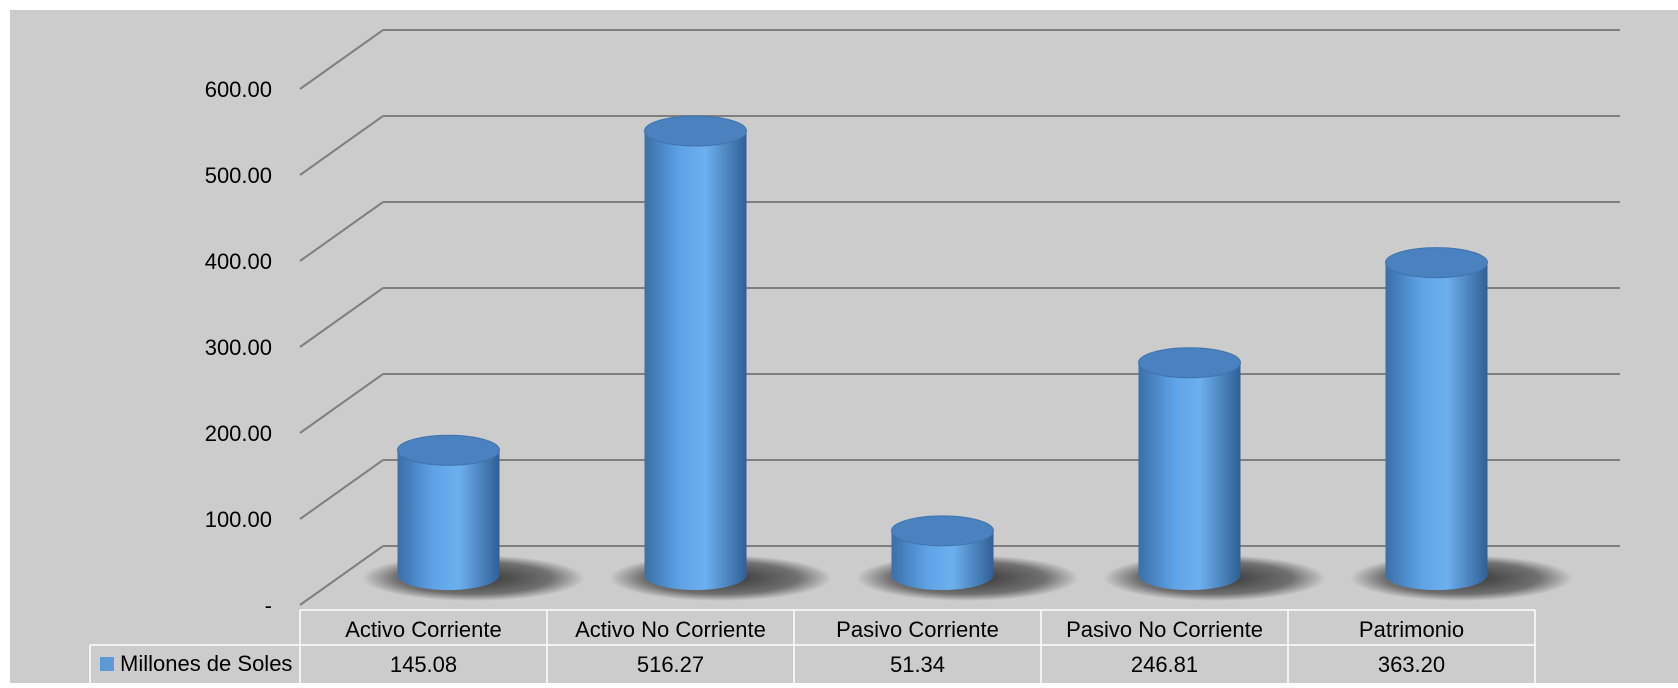 The height and width of the screenshot is (688, 1678). What do you see at coordinates (670, 629) in the screenshot?
I see `x-category-label: Activo No Corriente` at bounding box center [670, 629].